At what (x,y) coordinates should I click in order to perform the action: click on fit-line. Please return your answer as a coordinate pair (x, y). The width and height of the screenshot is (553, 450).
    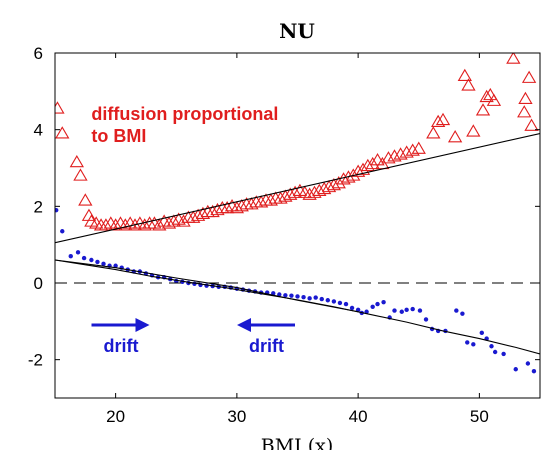
    Looking at the image, I should click on (207, 286).